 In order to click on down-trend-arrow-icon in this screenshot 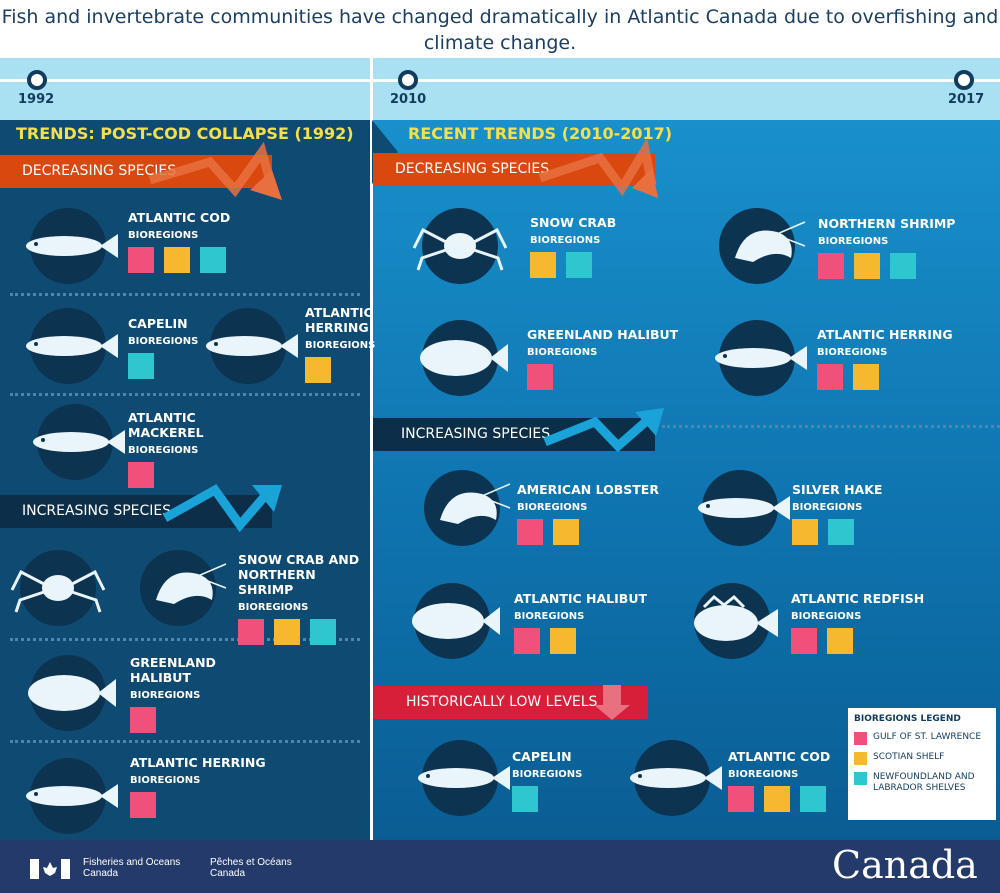, I will do `click(597, 168)`.